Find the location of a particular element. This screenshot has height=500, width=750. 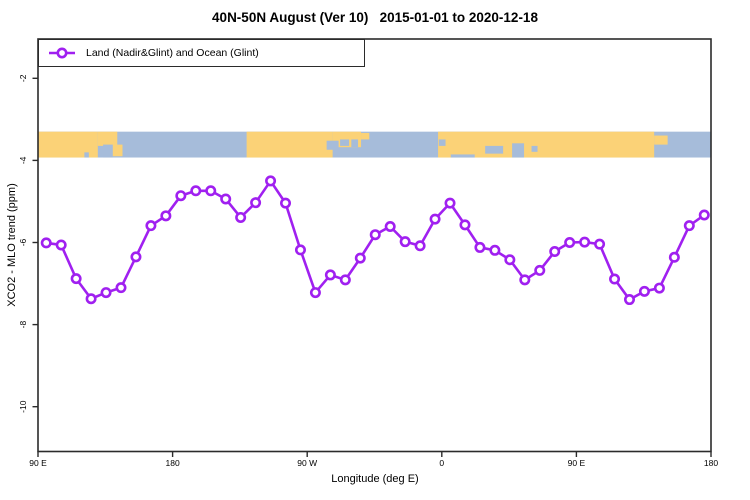

x-tick-label: 0 is located at coordinates (441, 463).